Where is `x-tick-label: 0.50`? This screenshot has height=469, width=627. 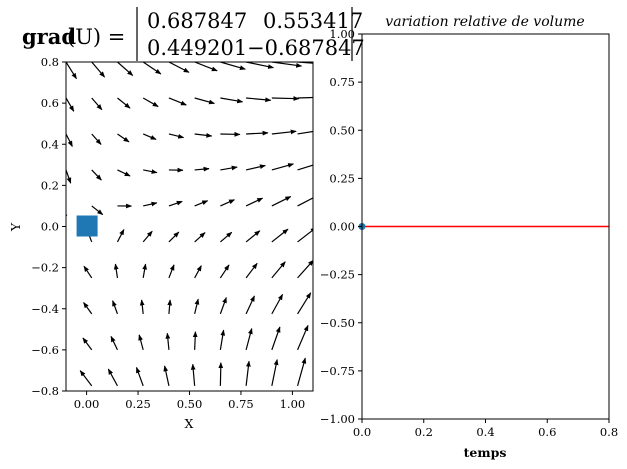 x-tick-label: 0.50 is located at coordinates (190, 404).